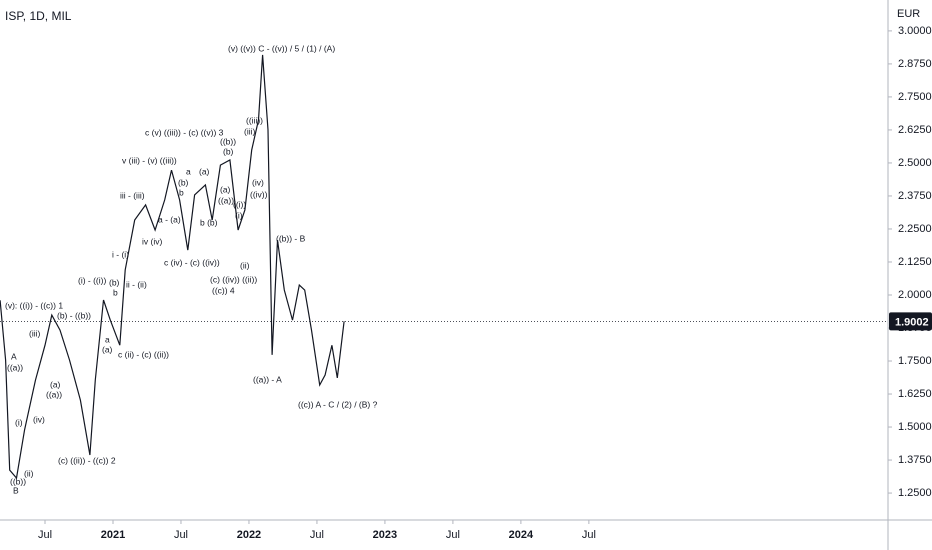 The width and height of the screenshot is (932, 550). What do you see at coordinates (16, 490) in the screenshot?
I see `wave-annotation: B` at bounding box center [16, 490].